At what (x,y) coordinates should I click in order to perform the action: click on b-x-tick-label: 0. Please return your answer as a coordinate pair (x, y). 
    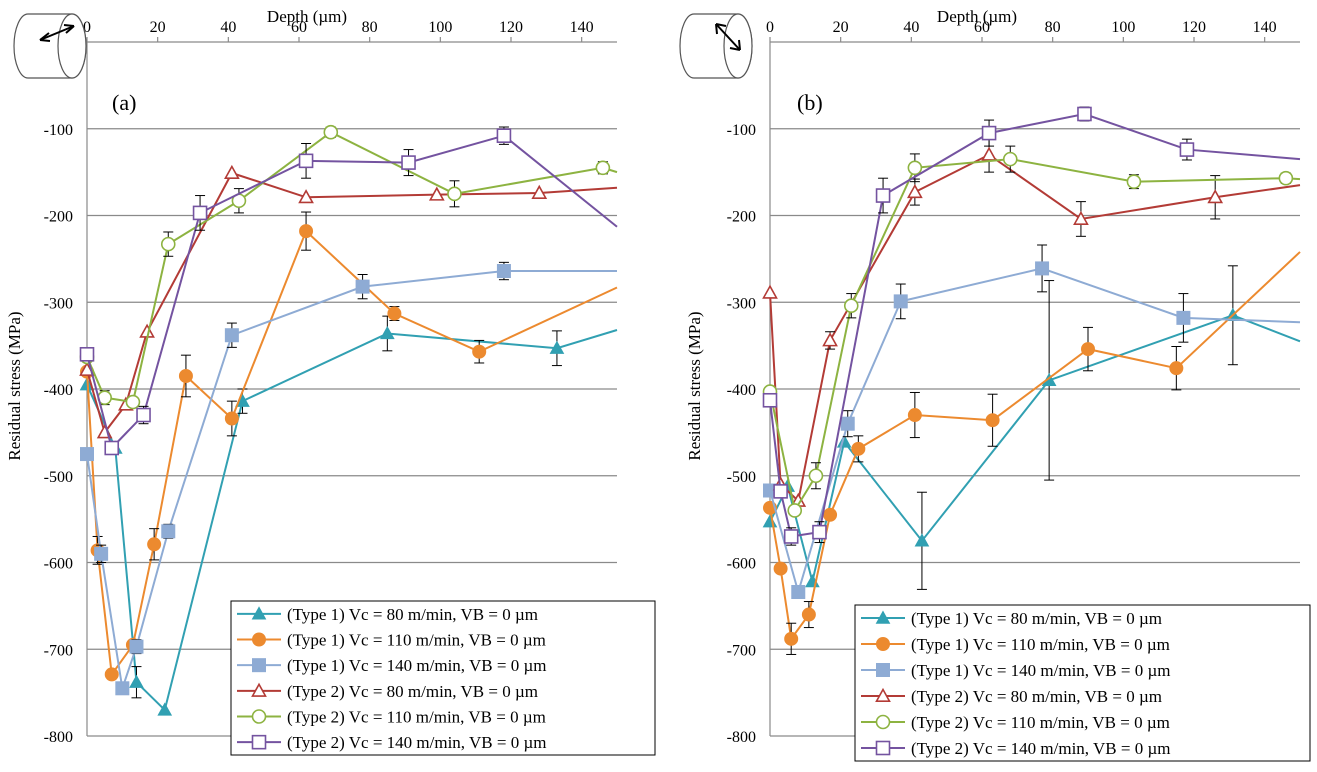
    Looking at the image, I should click on (770, 27).